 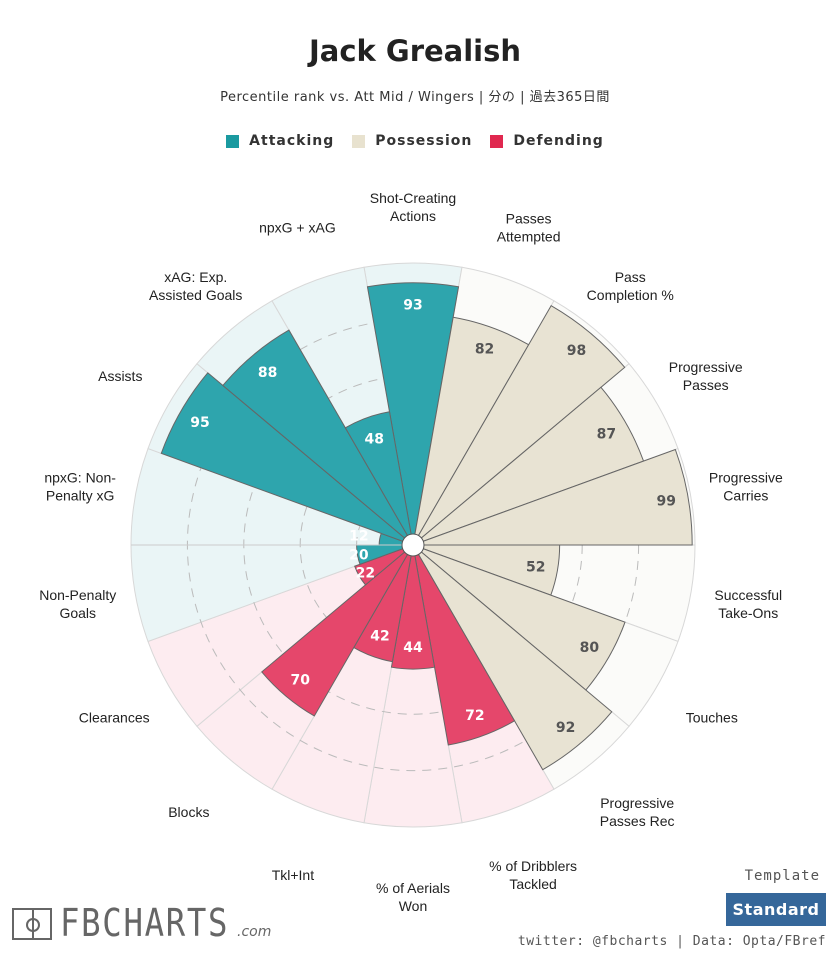 I want to click on legend-item-attacking: Attacking, so click(x=280, y=141).